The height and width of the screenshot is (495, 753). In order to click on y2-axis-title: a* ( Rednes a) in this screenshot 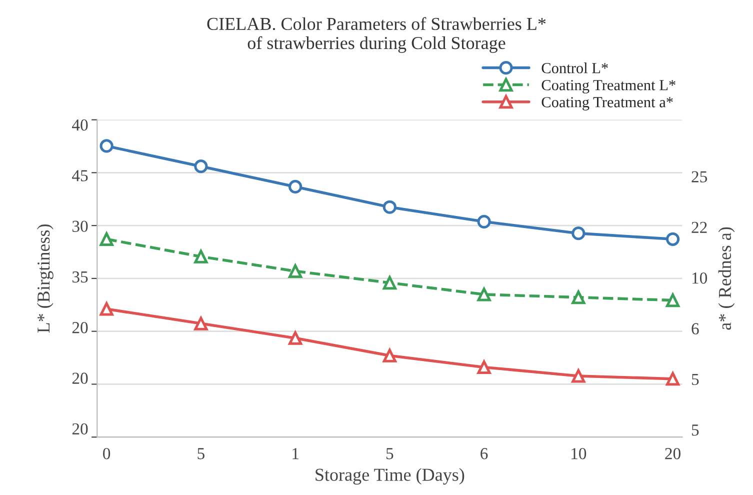, I will do `click(726, 278)`.